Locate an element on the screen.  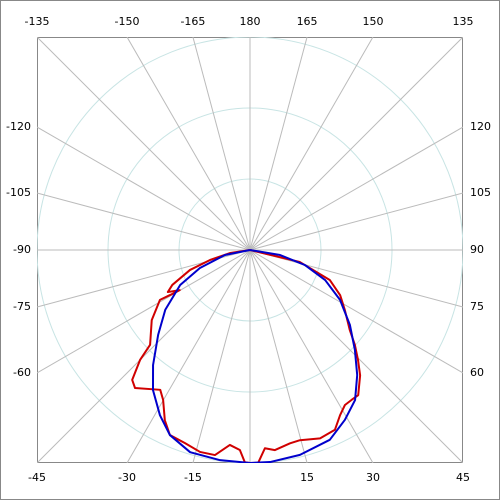
angle-label: 165 is located at coordinates (307, 21).